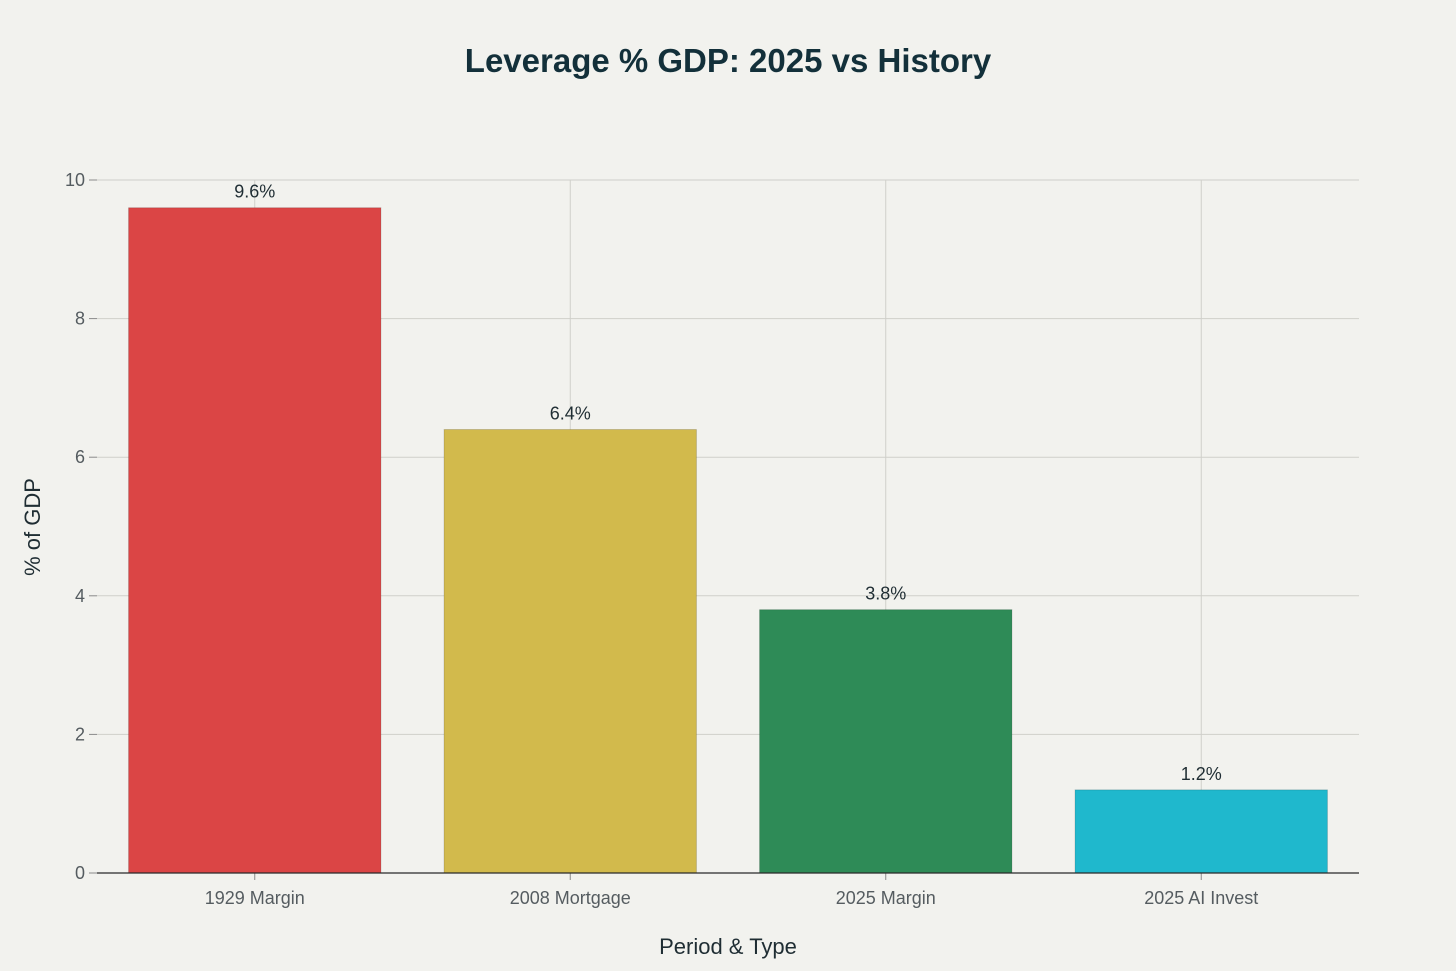  What do you see at coordinates (75, 180) in the screenshot?
I see `y-tick-label: 10` at bounding box center [75, 180].